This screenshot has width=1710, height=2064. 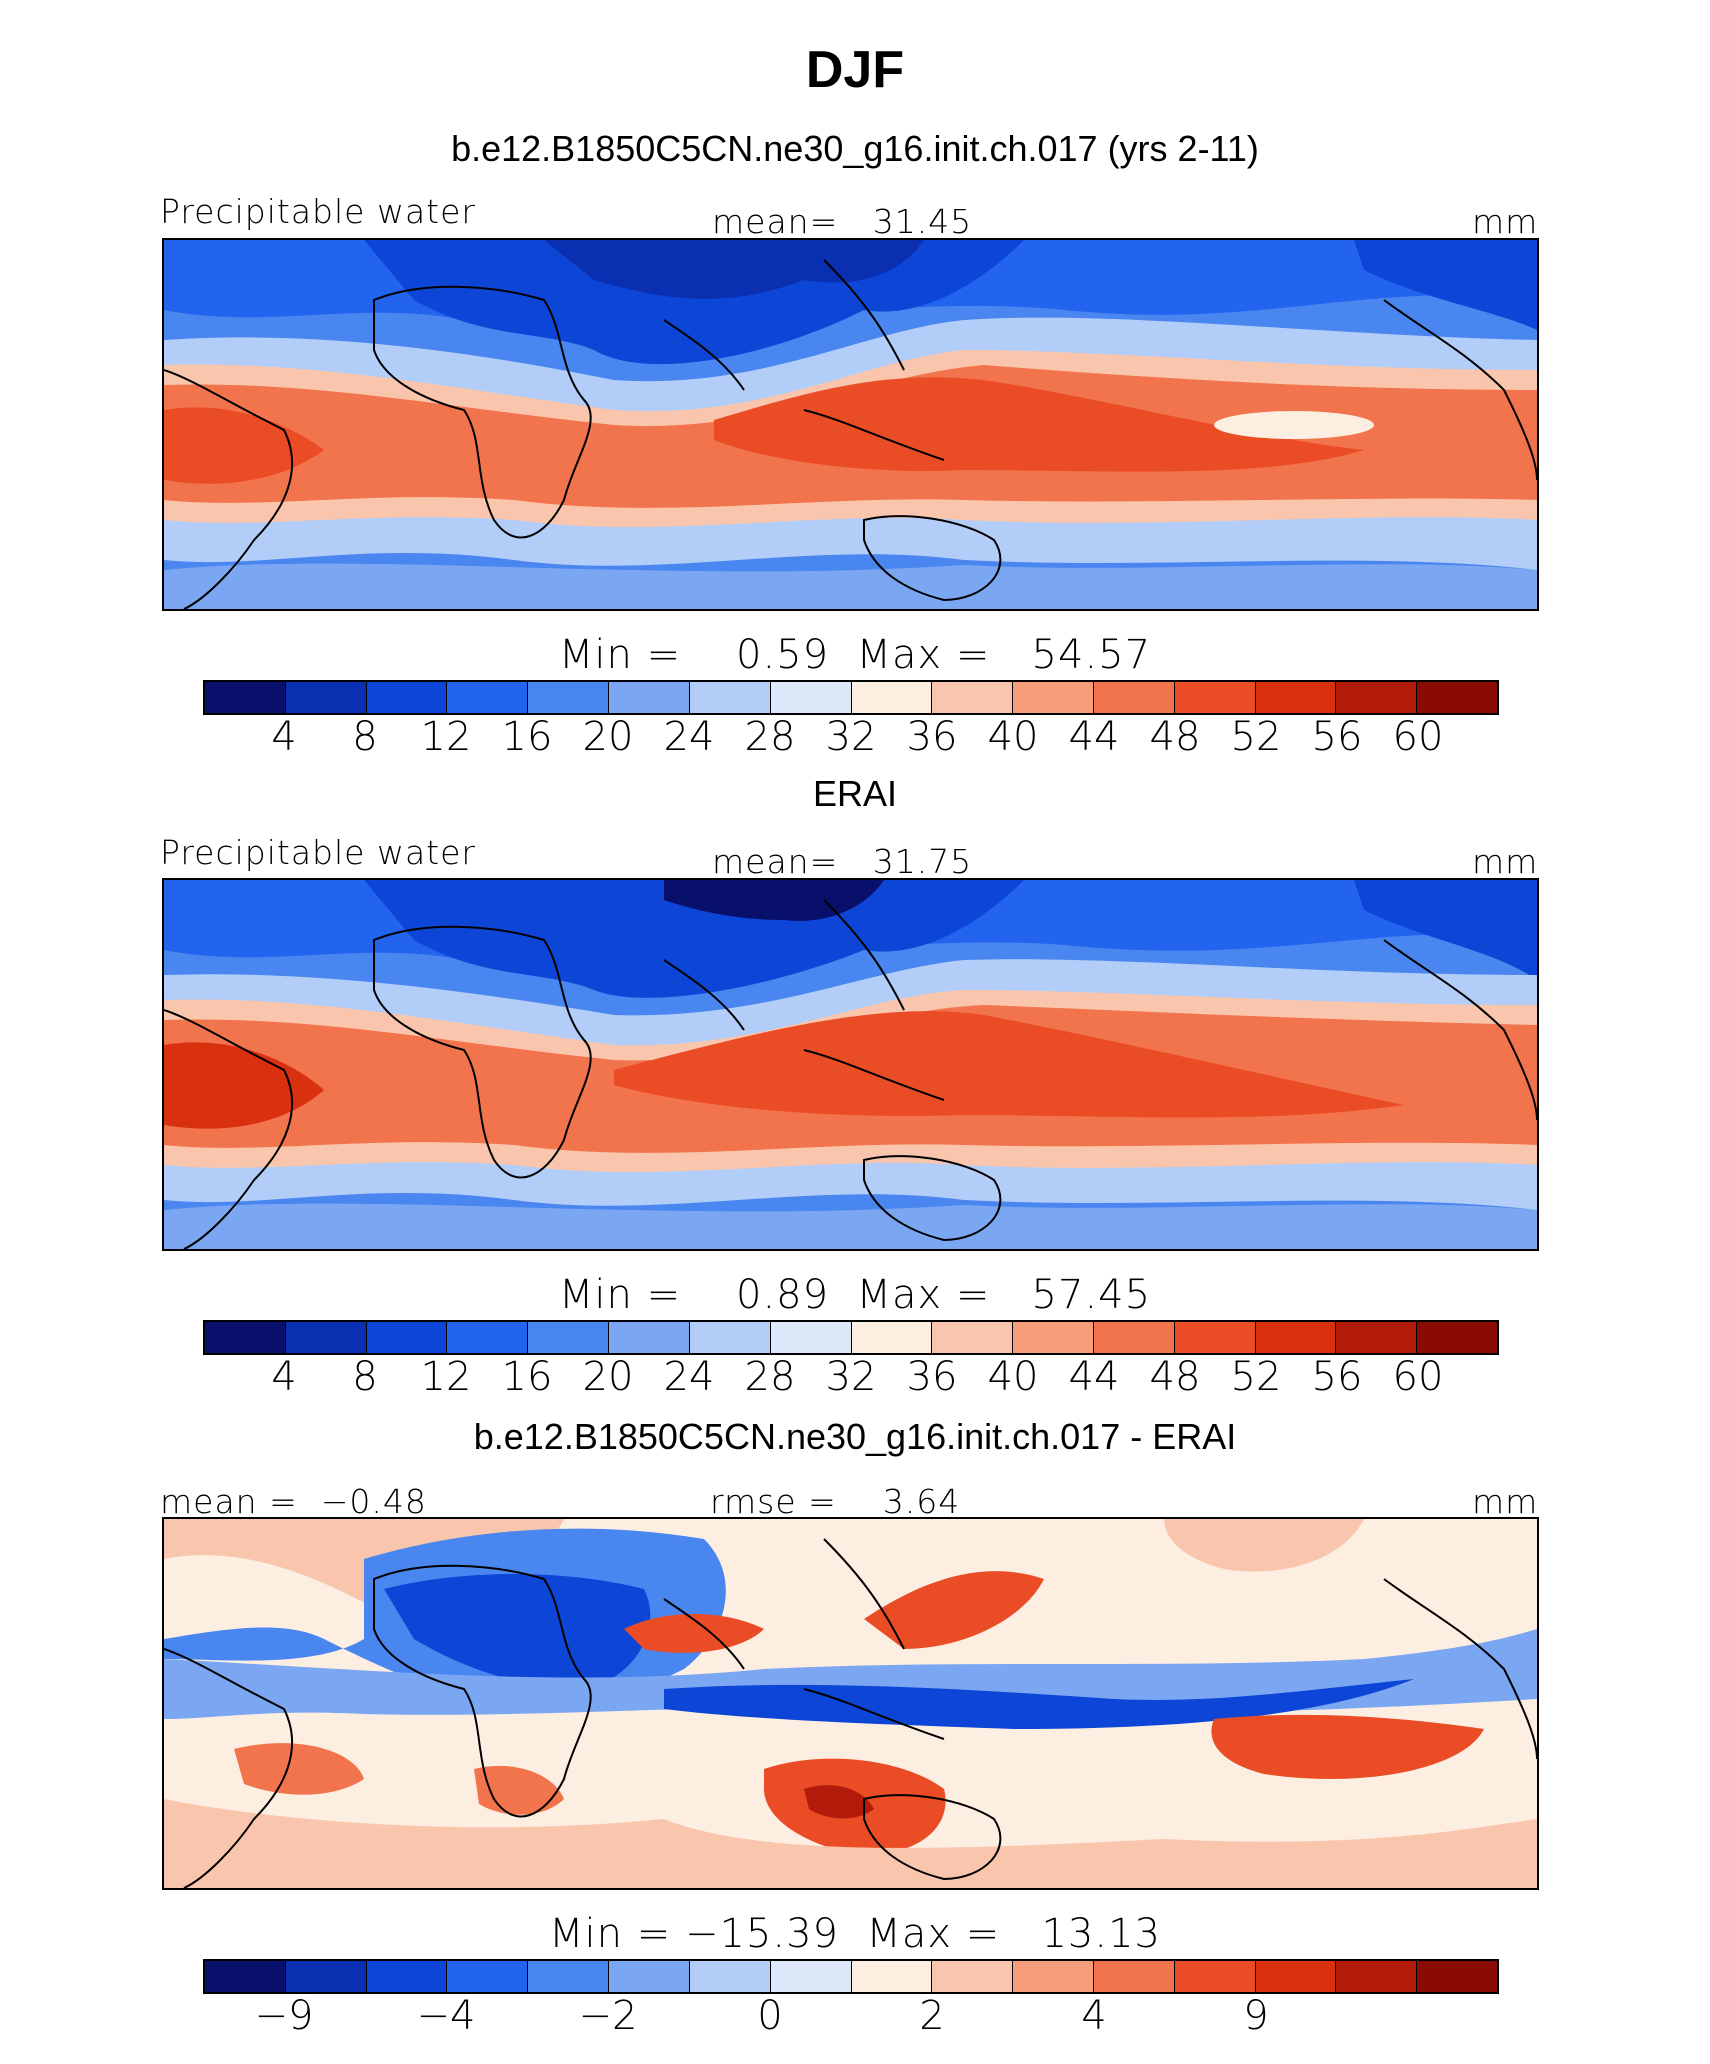 What do you see at coordinates (1094, 737) in the screenshot?
I see `panel1-colorbar-tick-label: 44` at bounding box center [1094, 737].